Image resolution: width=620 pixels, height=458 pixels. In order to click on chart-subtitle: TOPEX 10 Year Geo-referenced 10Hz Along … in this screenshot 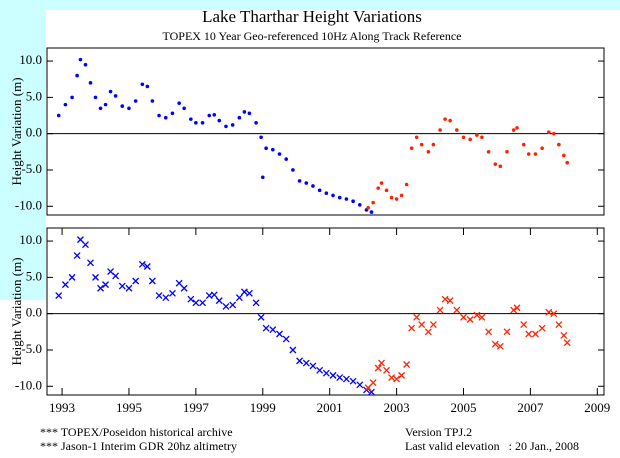, I will do `click(311, 36)`.